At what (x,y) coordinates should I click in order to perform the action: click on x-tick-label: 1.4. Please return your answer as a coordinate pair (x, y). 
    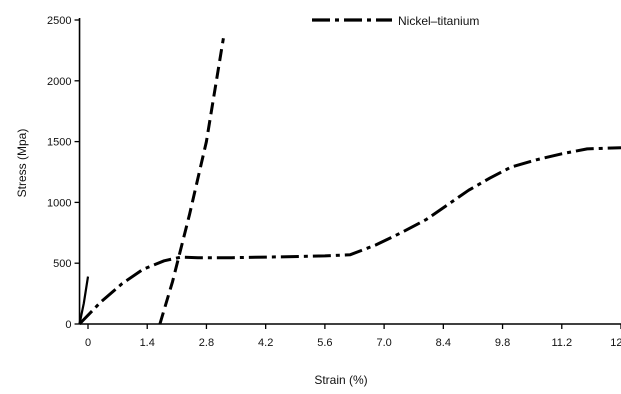
    Looking at the image, I should click on (147, 343).